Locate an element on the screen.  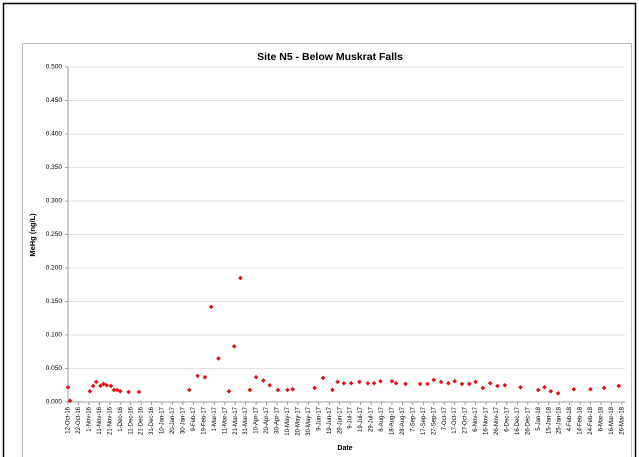
x-tick-label: 15-Jan-18 is located at coordinates (549, 420).